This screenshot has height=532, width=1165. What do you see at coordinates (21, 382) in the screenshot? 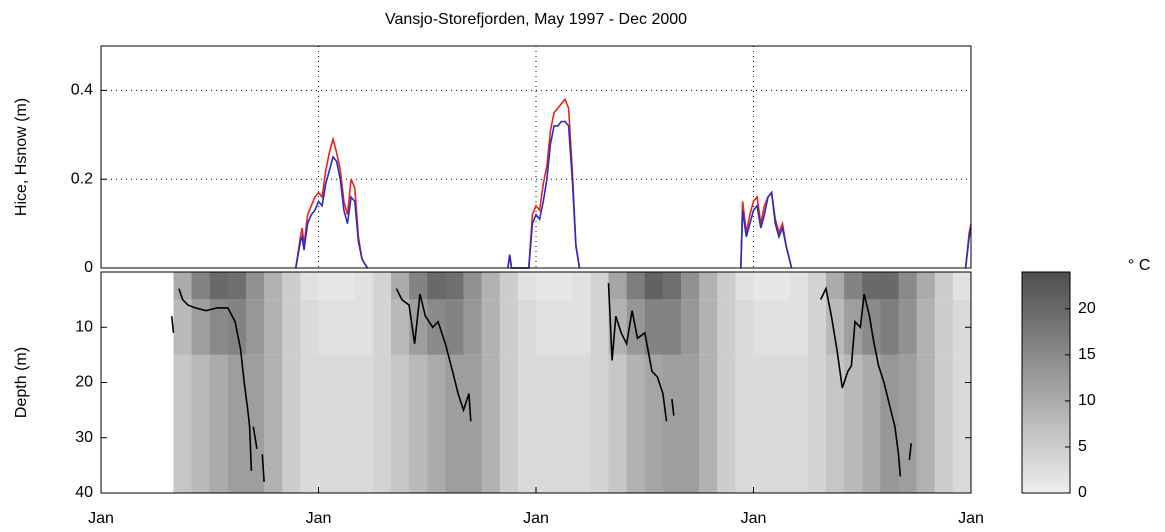
I see `y-axis-label: Depth (m)` at bounding box center [21, 382].